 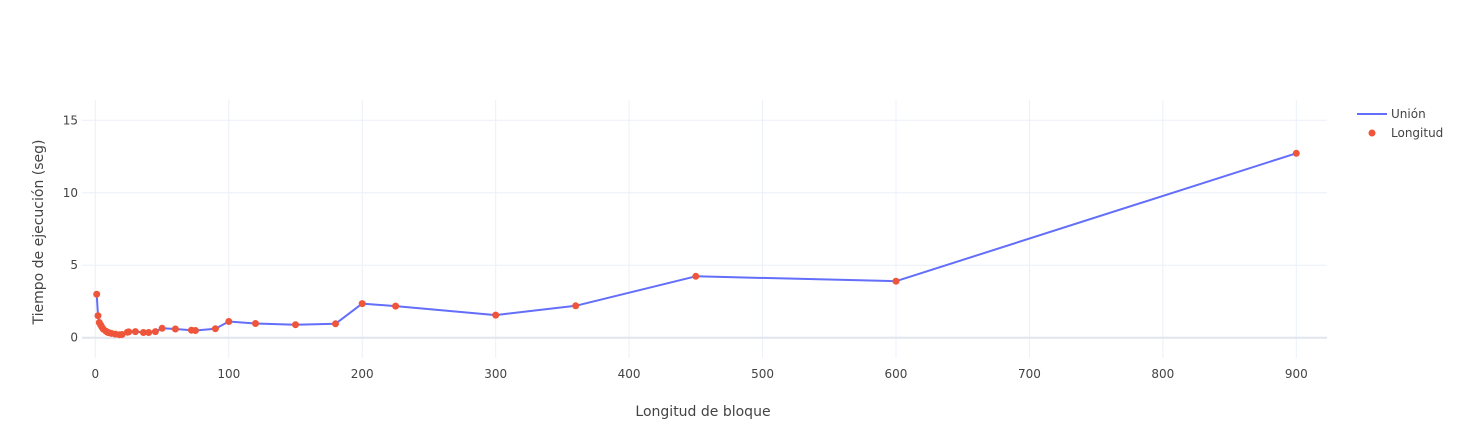 I want to click on y-tick-label: 5, so click(x=74, y=265).